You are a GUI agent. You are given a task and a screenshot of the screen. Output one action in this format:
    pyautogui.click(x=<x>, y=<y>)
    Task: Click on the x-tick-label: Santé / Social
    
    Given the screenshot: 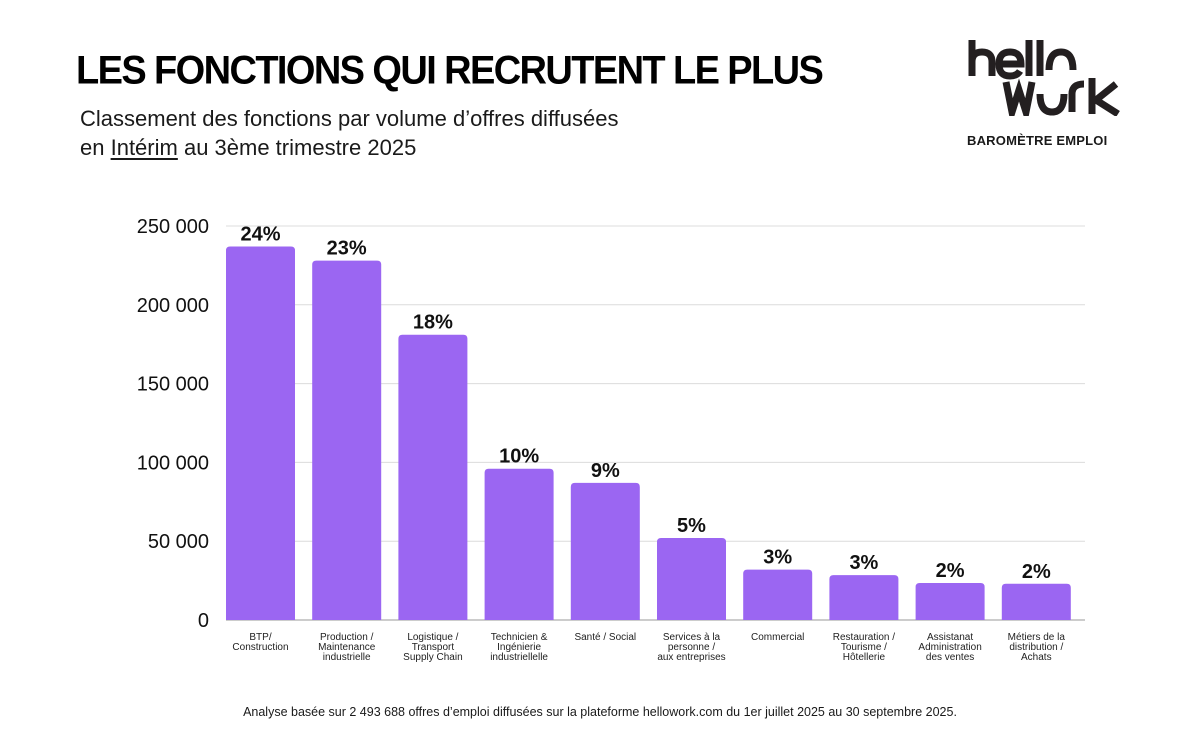 What is the action you would take?
    pyautogui.click(x=605, y=637)
    